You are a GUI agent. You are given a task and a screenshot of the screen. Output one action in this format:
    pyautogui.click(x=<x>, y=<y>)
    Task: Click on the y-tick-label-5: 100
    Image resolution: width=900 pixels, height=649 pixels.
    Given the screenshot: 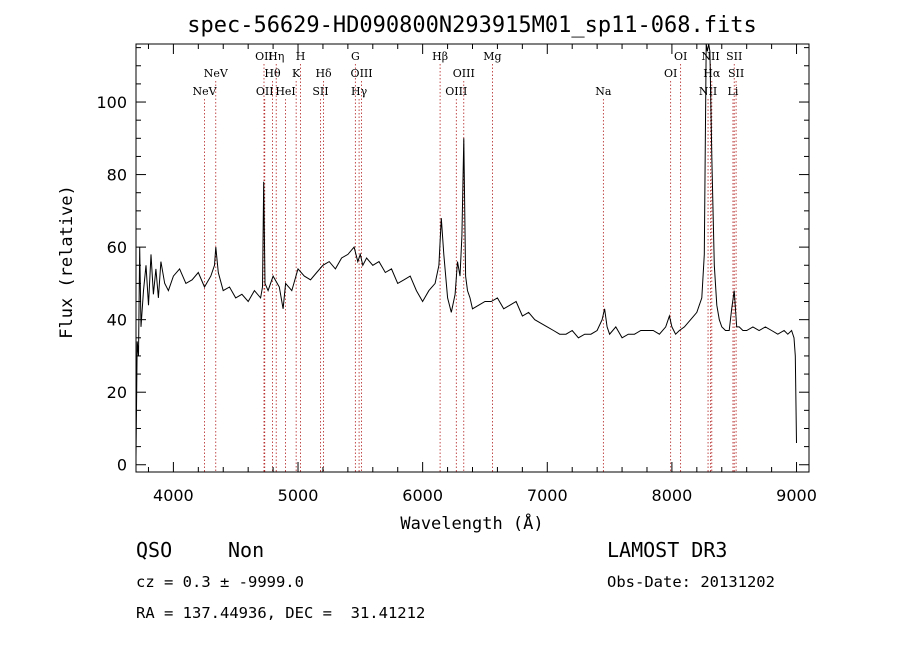 What is the action you would take?
    pyautogui.click(x=111, y=102)
    